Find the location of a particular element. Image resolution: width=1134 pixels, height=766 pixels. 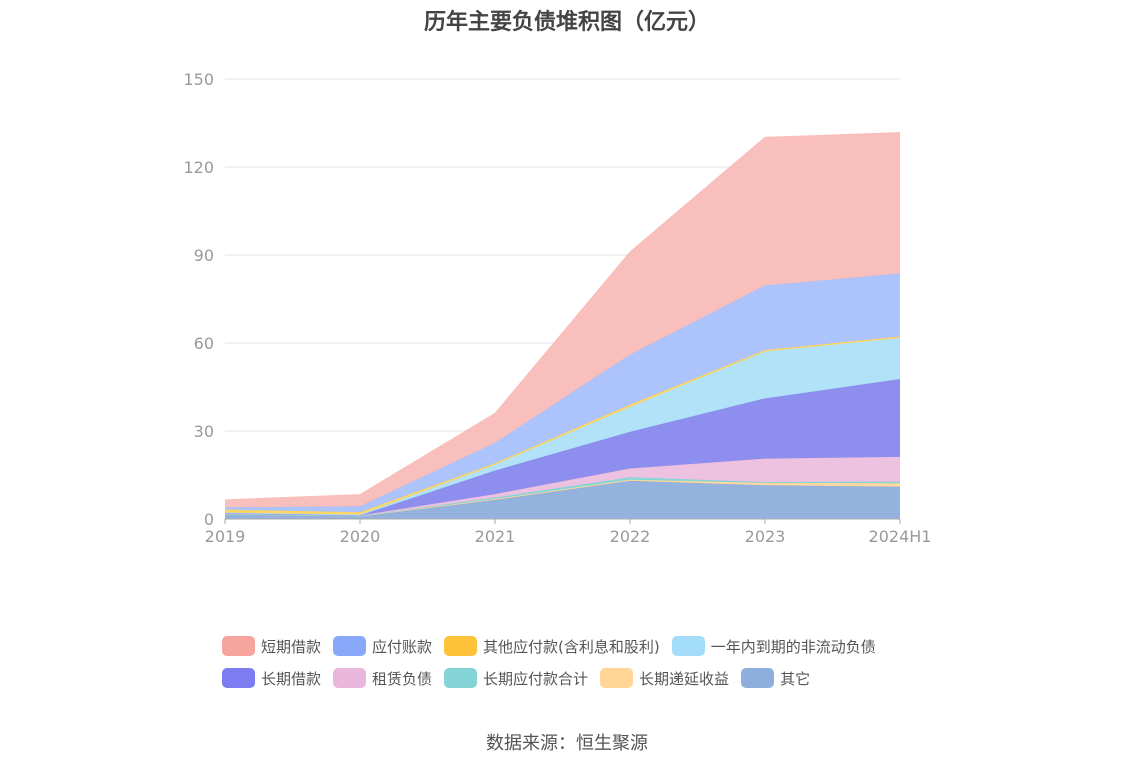

legend-row: 长期借款 租赁负债 长期应付款合计 长期递延收益 其它 is located at coordinates (582, 678).